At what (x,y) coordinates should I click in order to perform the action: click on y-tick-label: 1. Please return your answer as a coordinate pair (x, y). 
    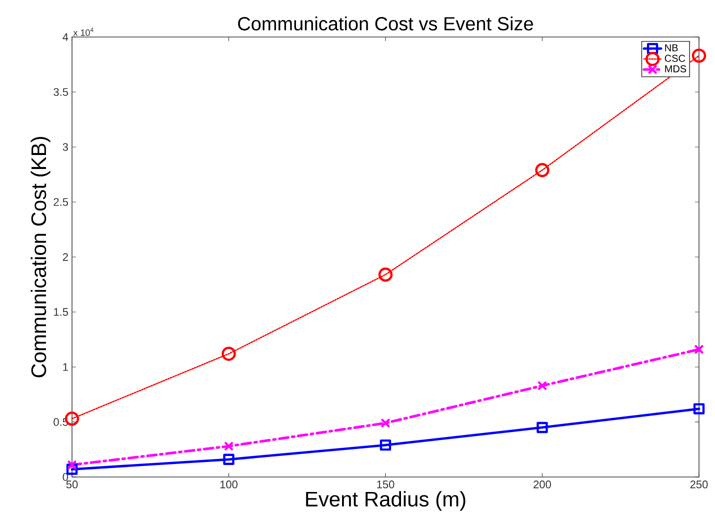
    Looking at the image, I should click on (65, 367).